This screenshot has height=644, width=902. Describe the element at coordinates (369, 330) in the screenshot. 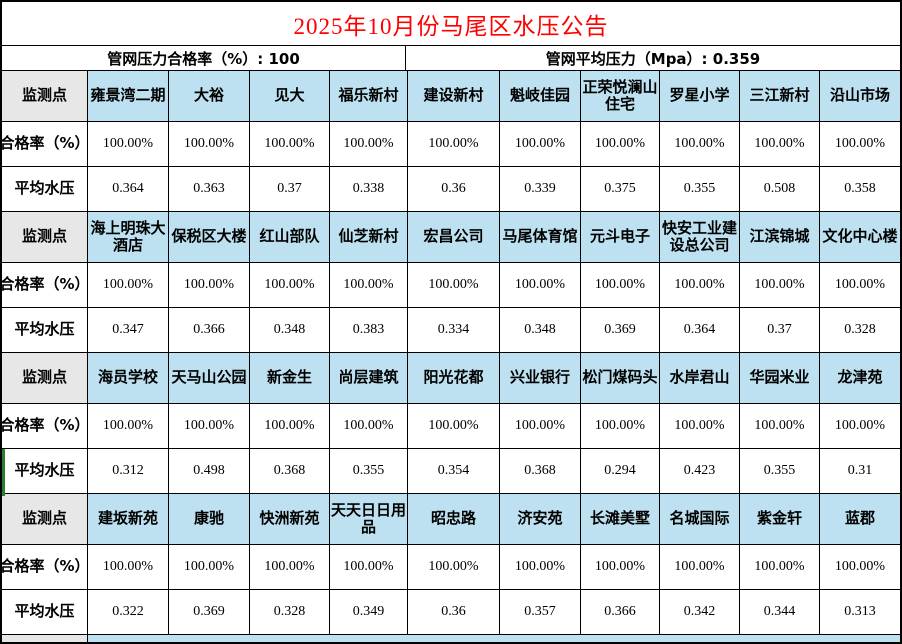

I see `pressure-cell: 0.383` at that location.